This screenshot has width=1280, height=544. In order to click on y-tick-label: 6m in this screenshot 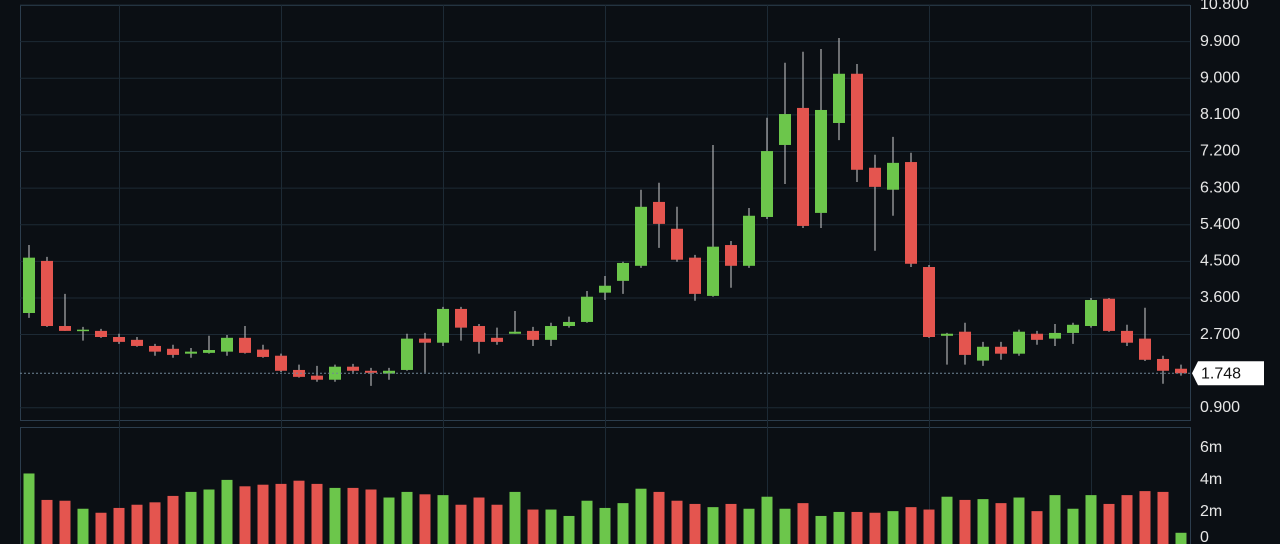, I will do `click(1211, 447)`.